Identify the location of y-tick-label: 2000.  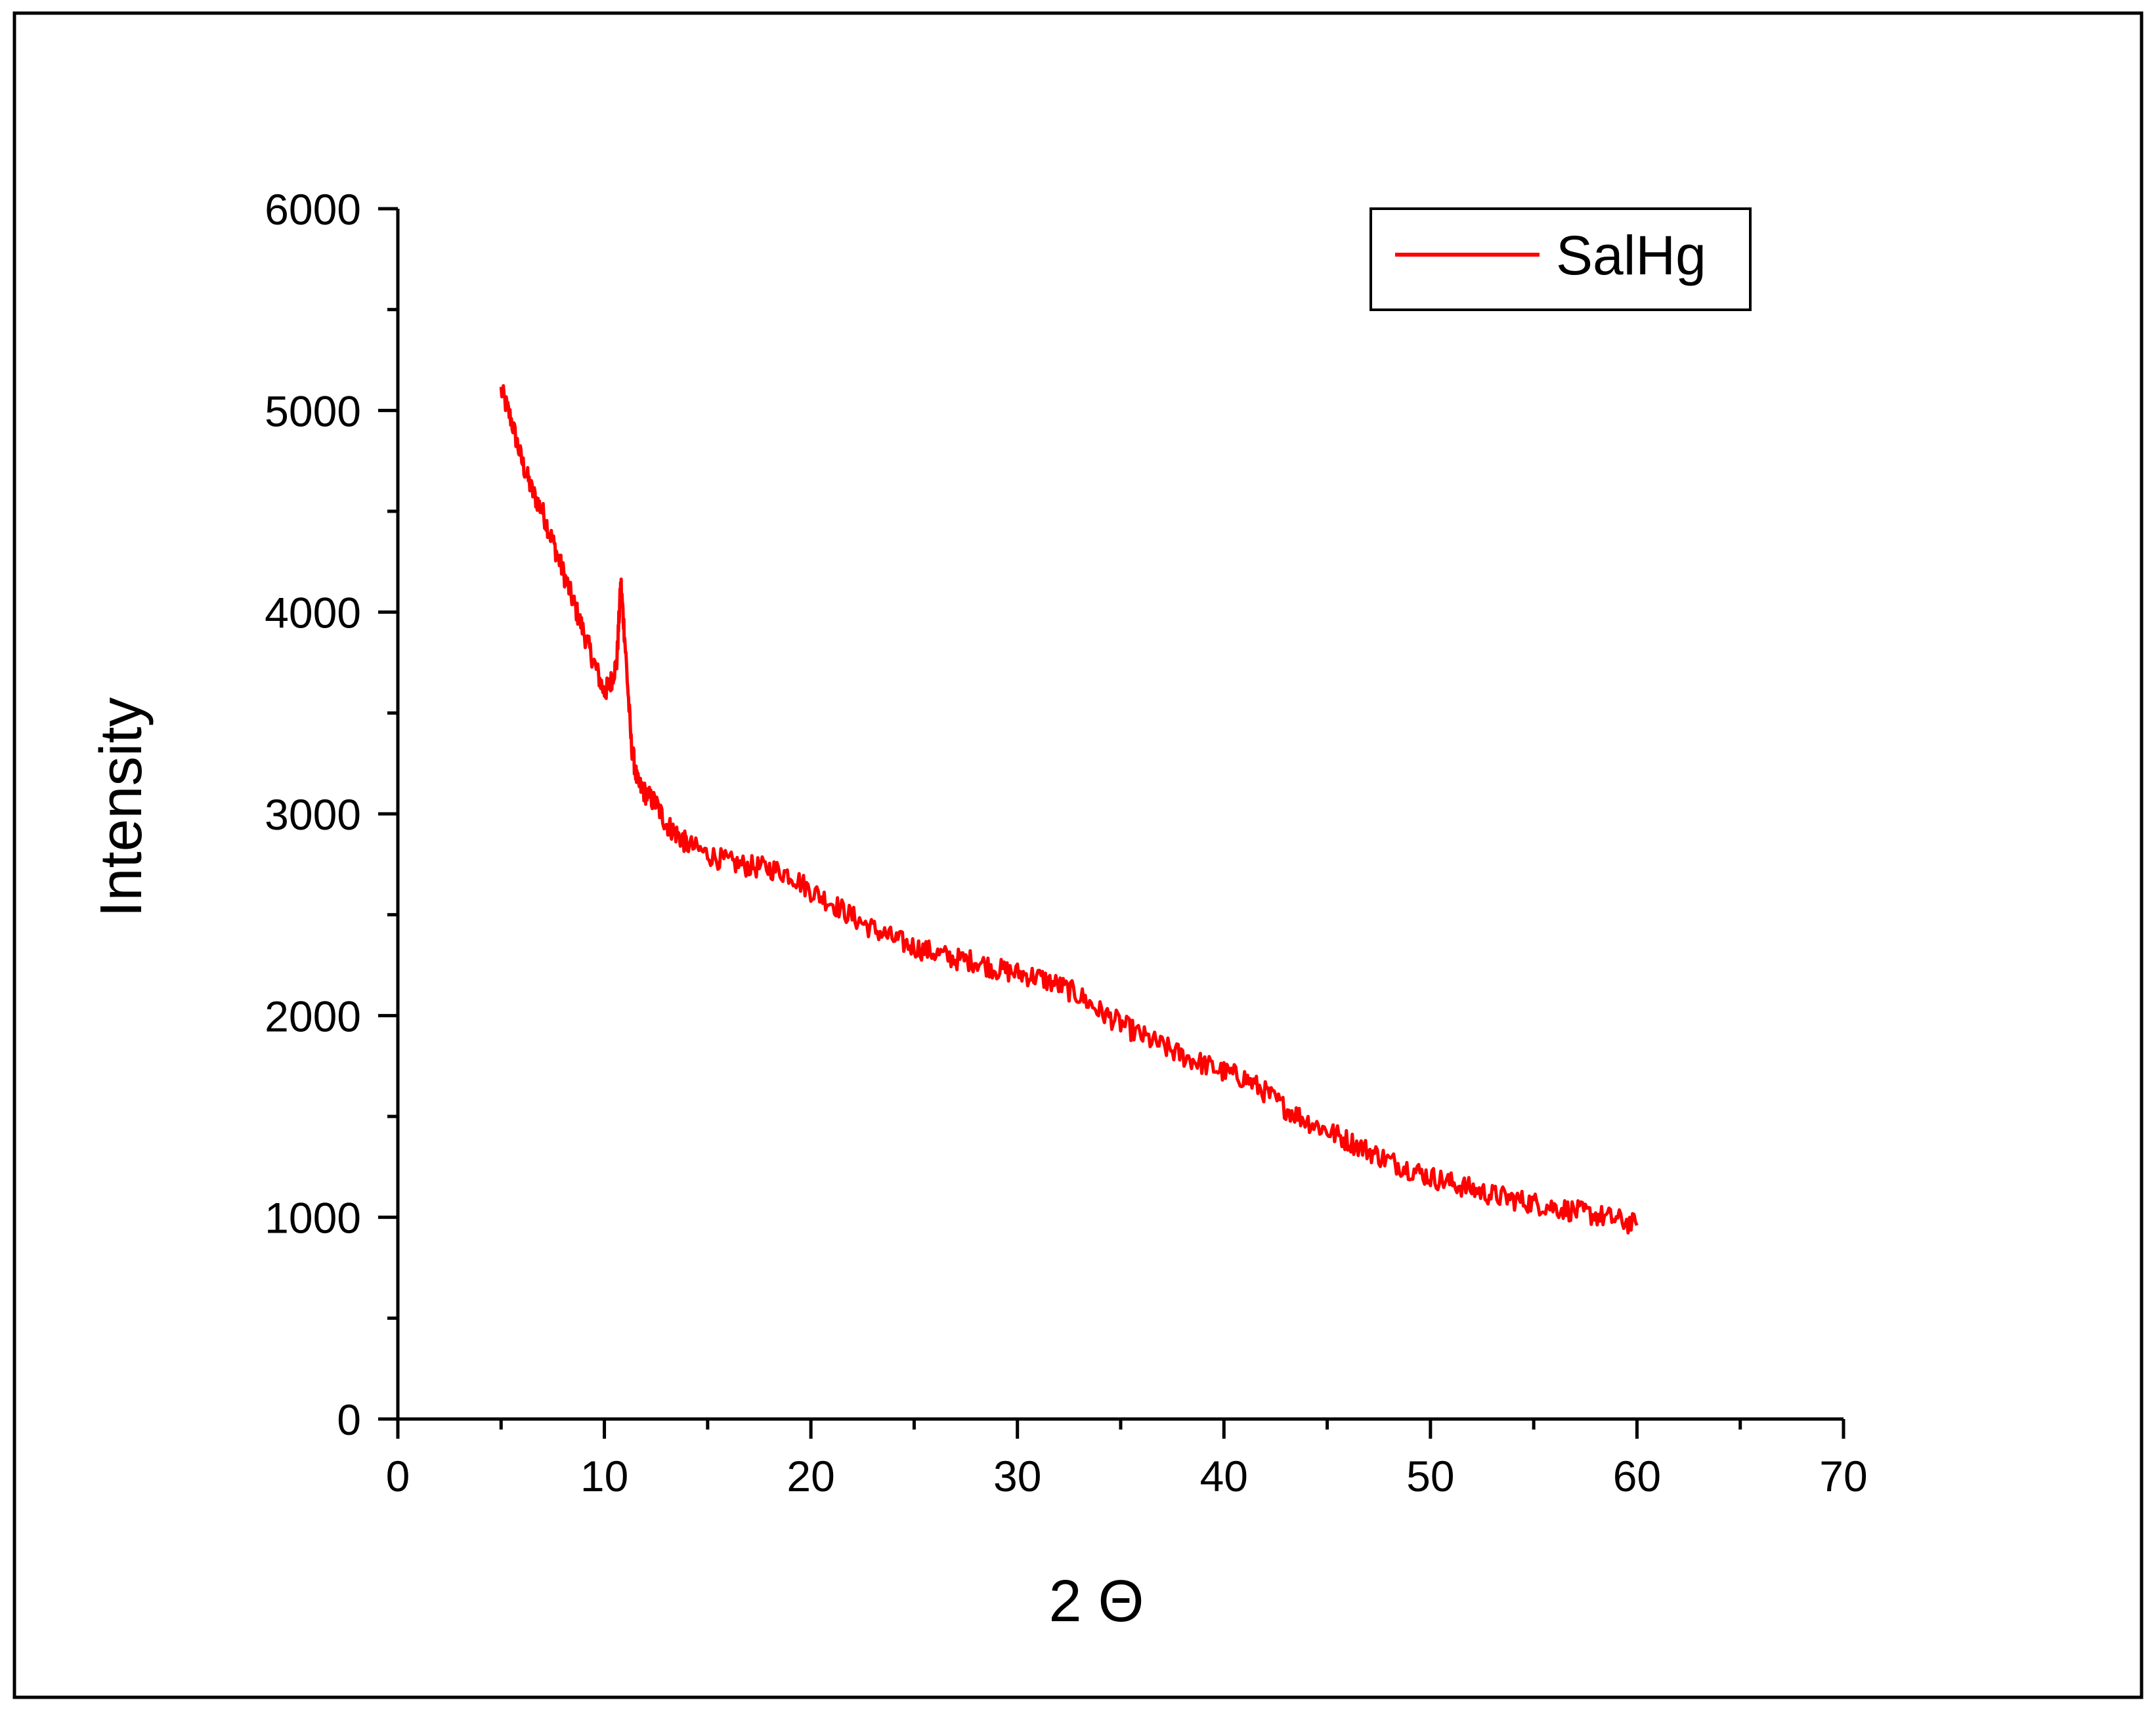
(313, 1016).